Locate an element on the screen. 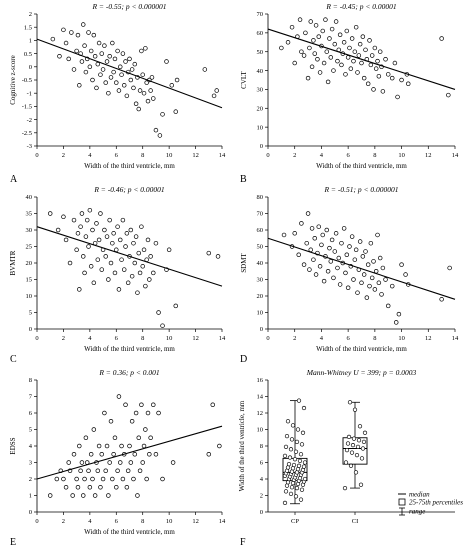  panel-b-x-tick-label: 12 is located at coordinates (428, 155).